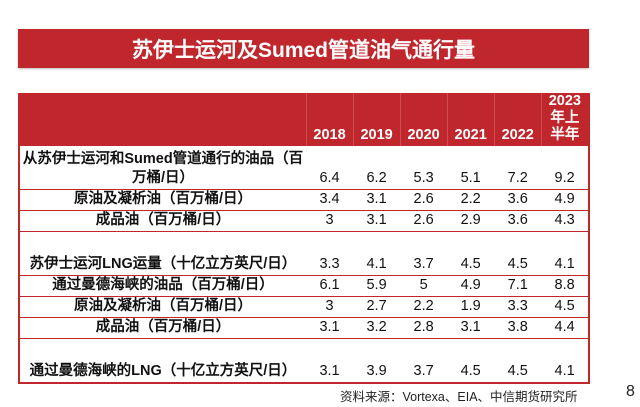  I want to click on cell-value: 2.9, so click(471, 221).